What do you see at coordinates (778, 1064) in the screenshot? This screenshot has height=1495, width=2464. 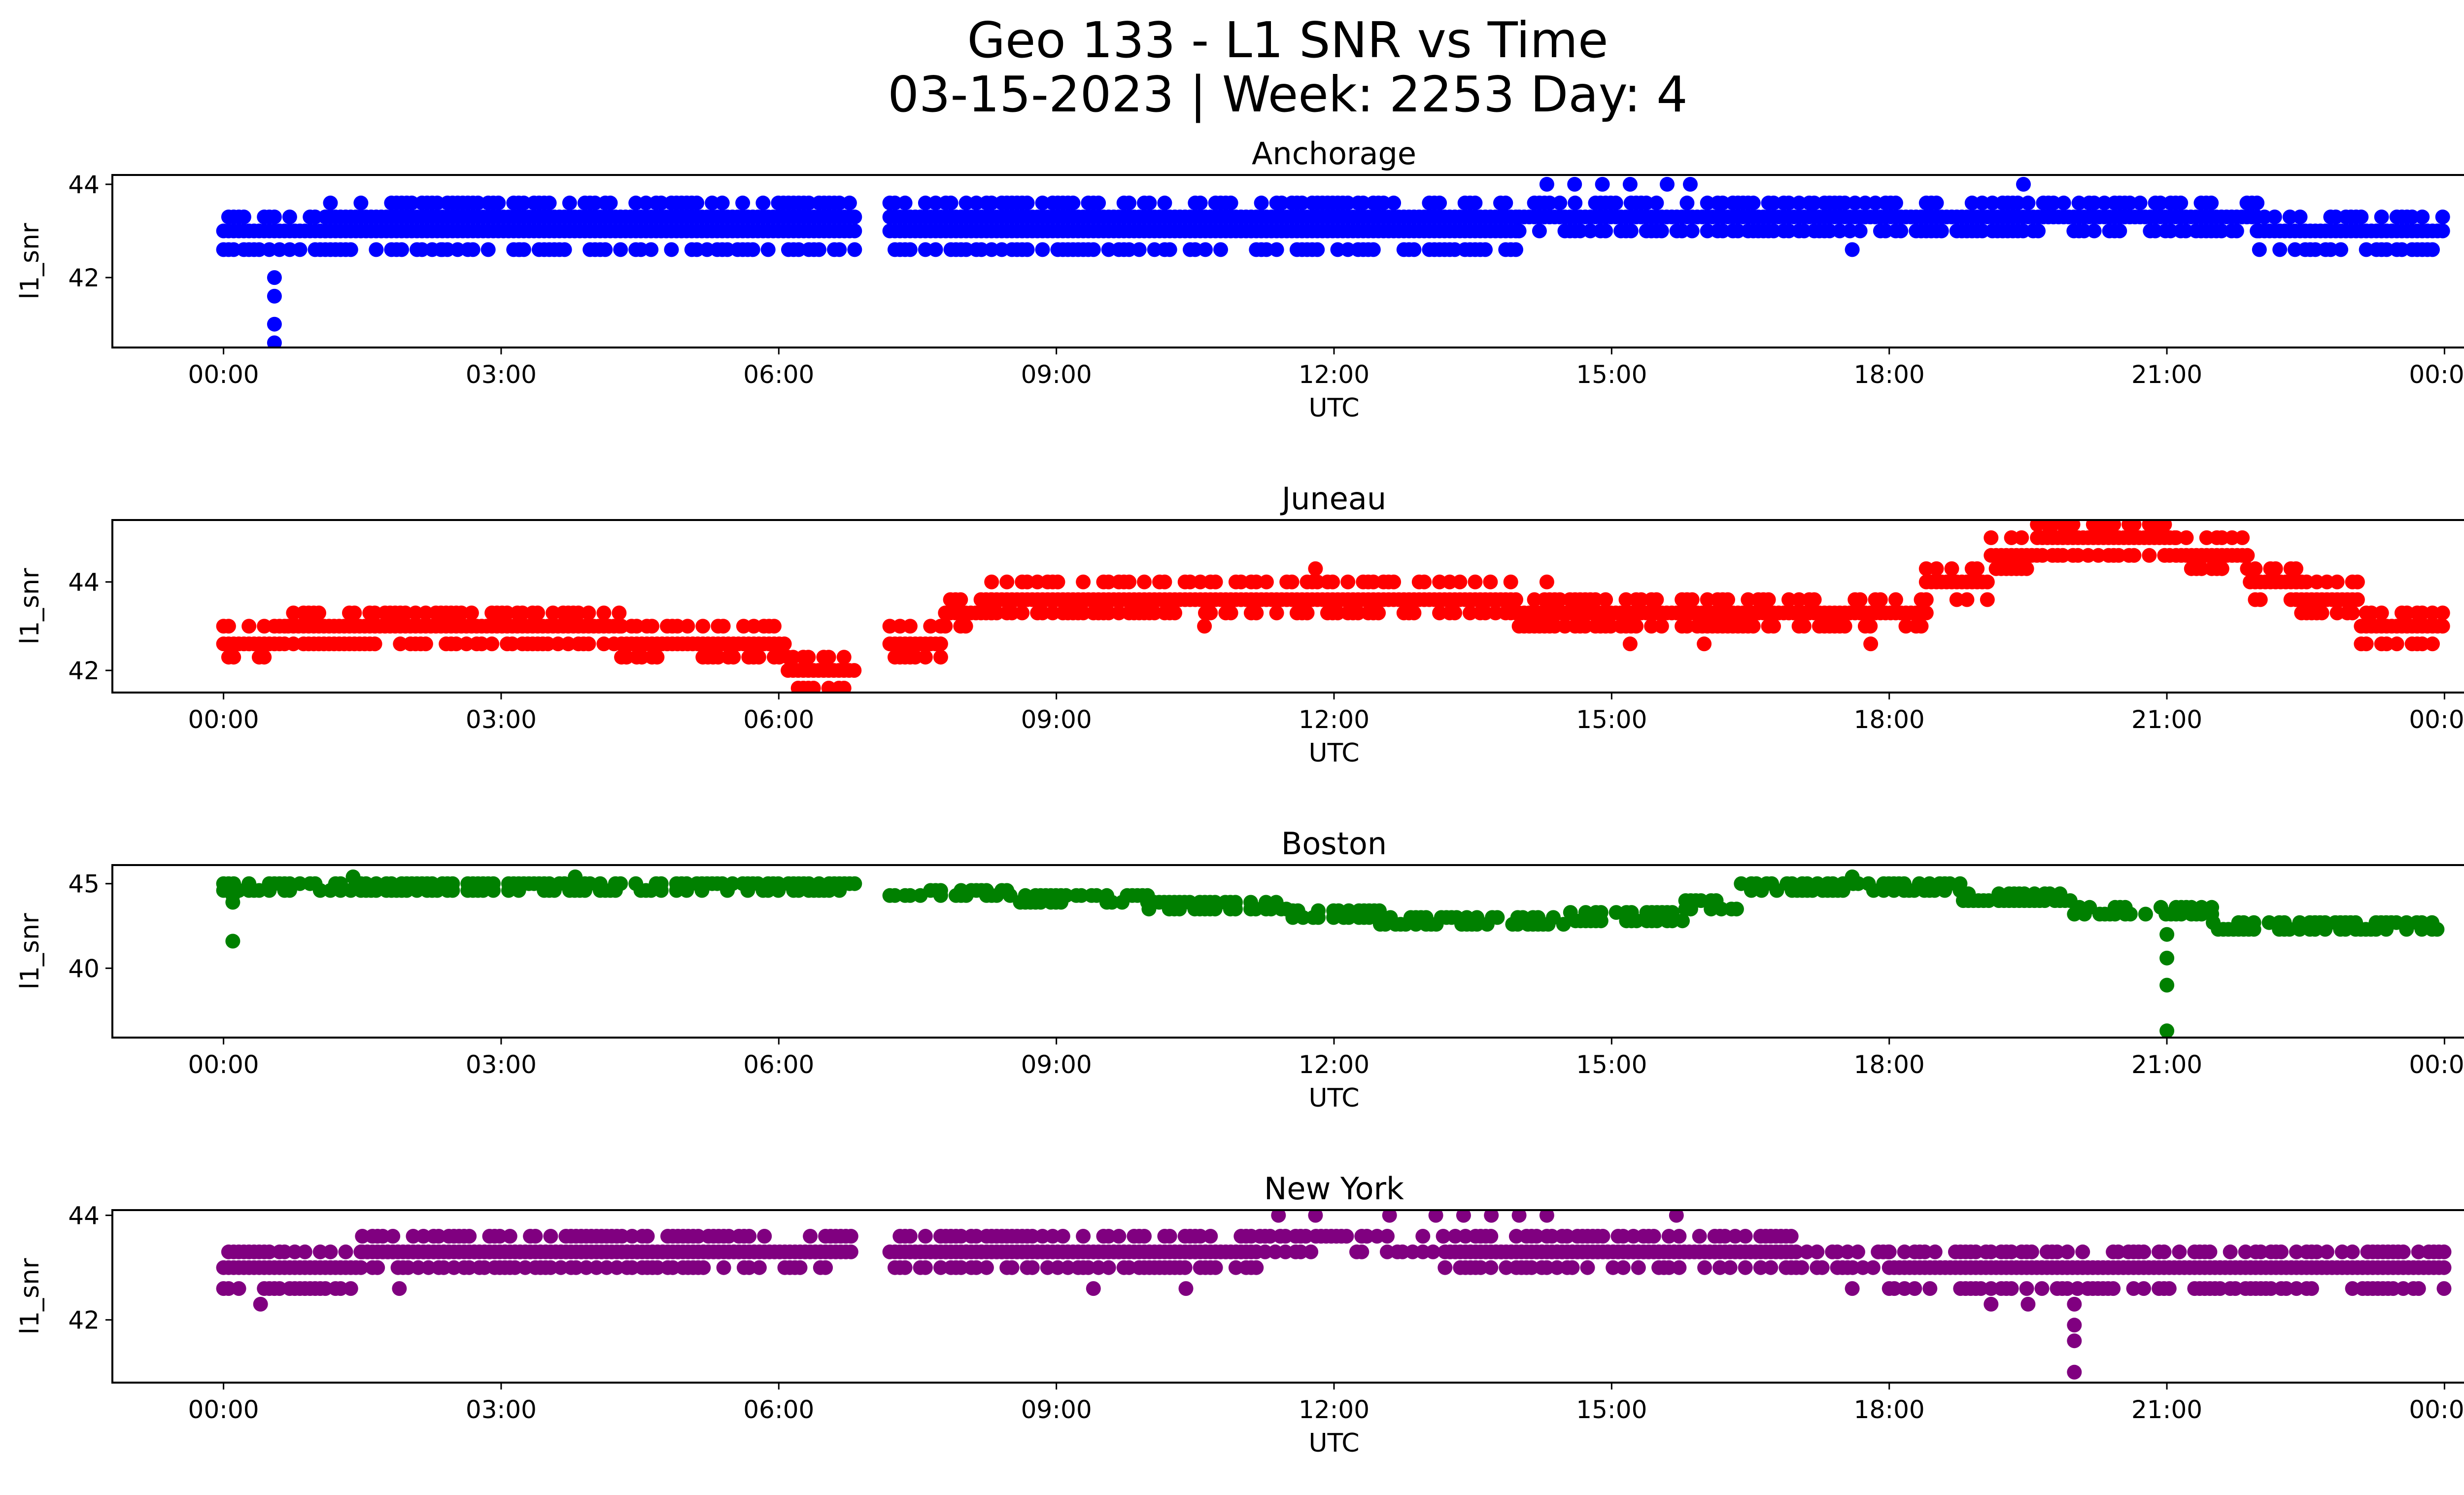 I see `x-tick-label: 06:00` at bounding box center [778, 1064].